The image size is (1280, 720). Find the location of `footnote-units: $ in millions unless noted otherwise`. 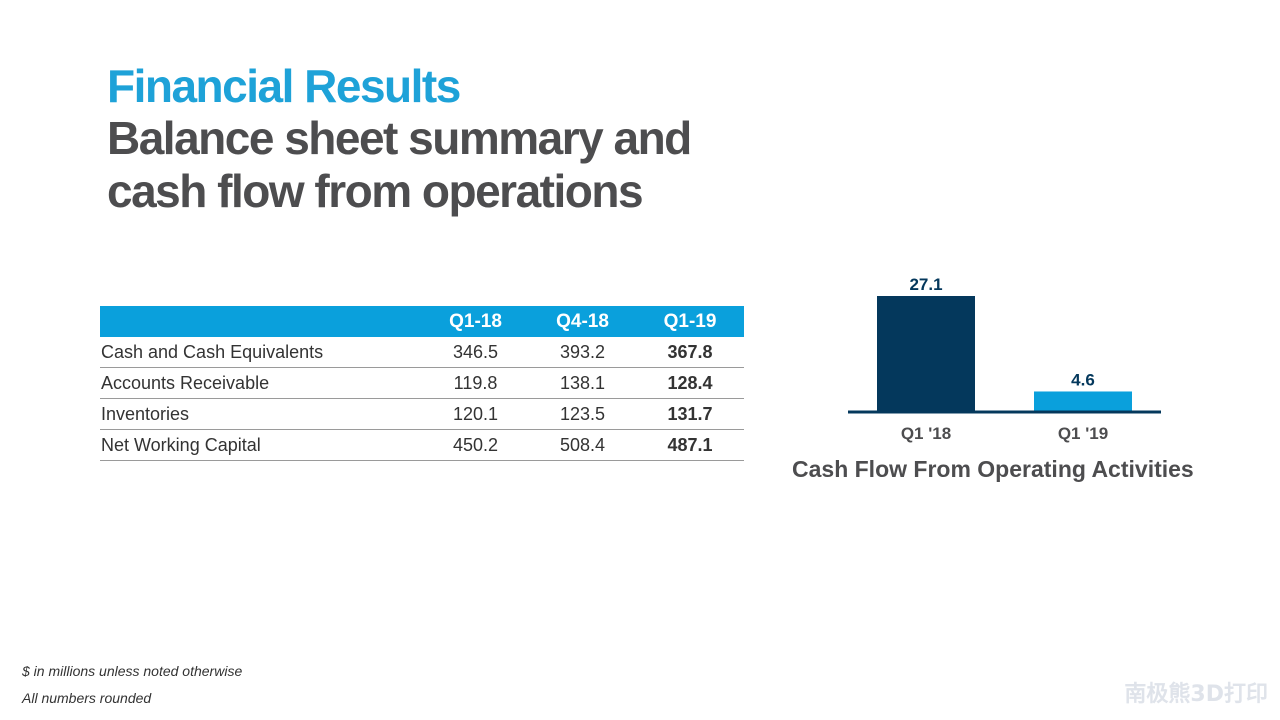

footnote-units: $ in millions unless noted otherwise is located at coordinates (132, 671).